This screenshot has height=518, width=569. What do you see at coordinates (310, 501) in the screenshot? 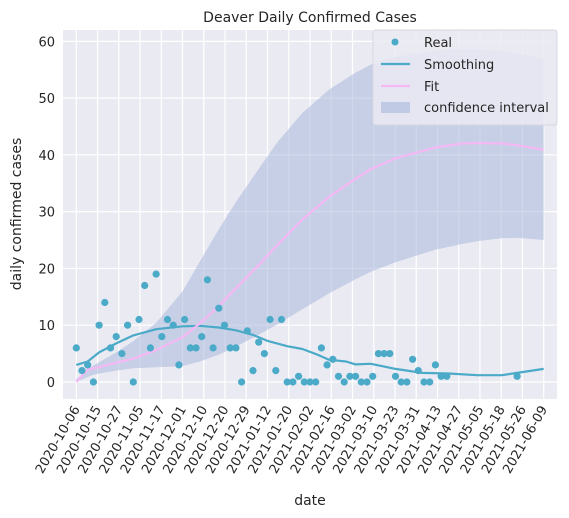
I see `x-axis-label: date` at bounding box center [310, 501].